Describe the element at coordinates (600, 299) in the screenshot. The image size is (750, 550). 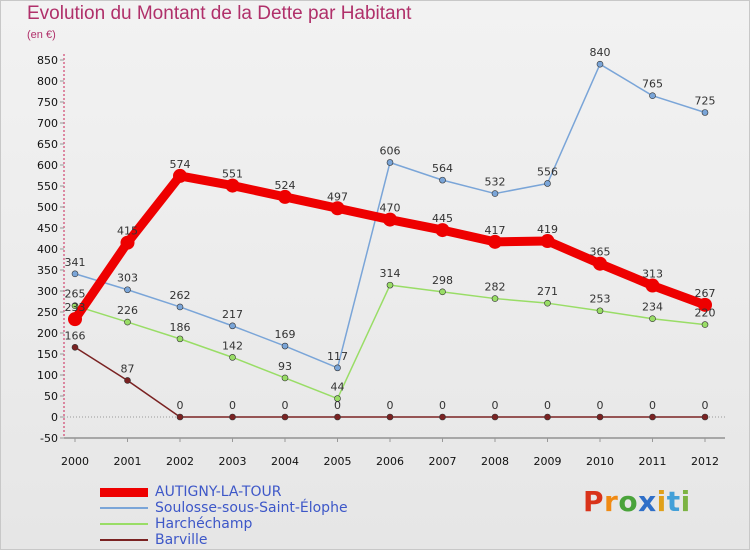
I see `data-label: 253` at that location.